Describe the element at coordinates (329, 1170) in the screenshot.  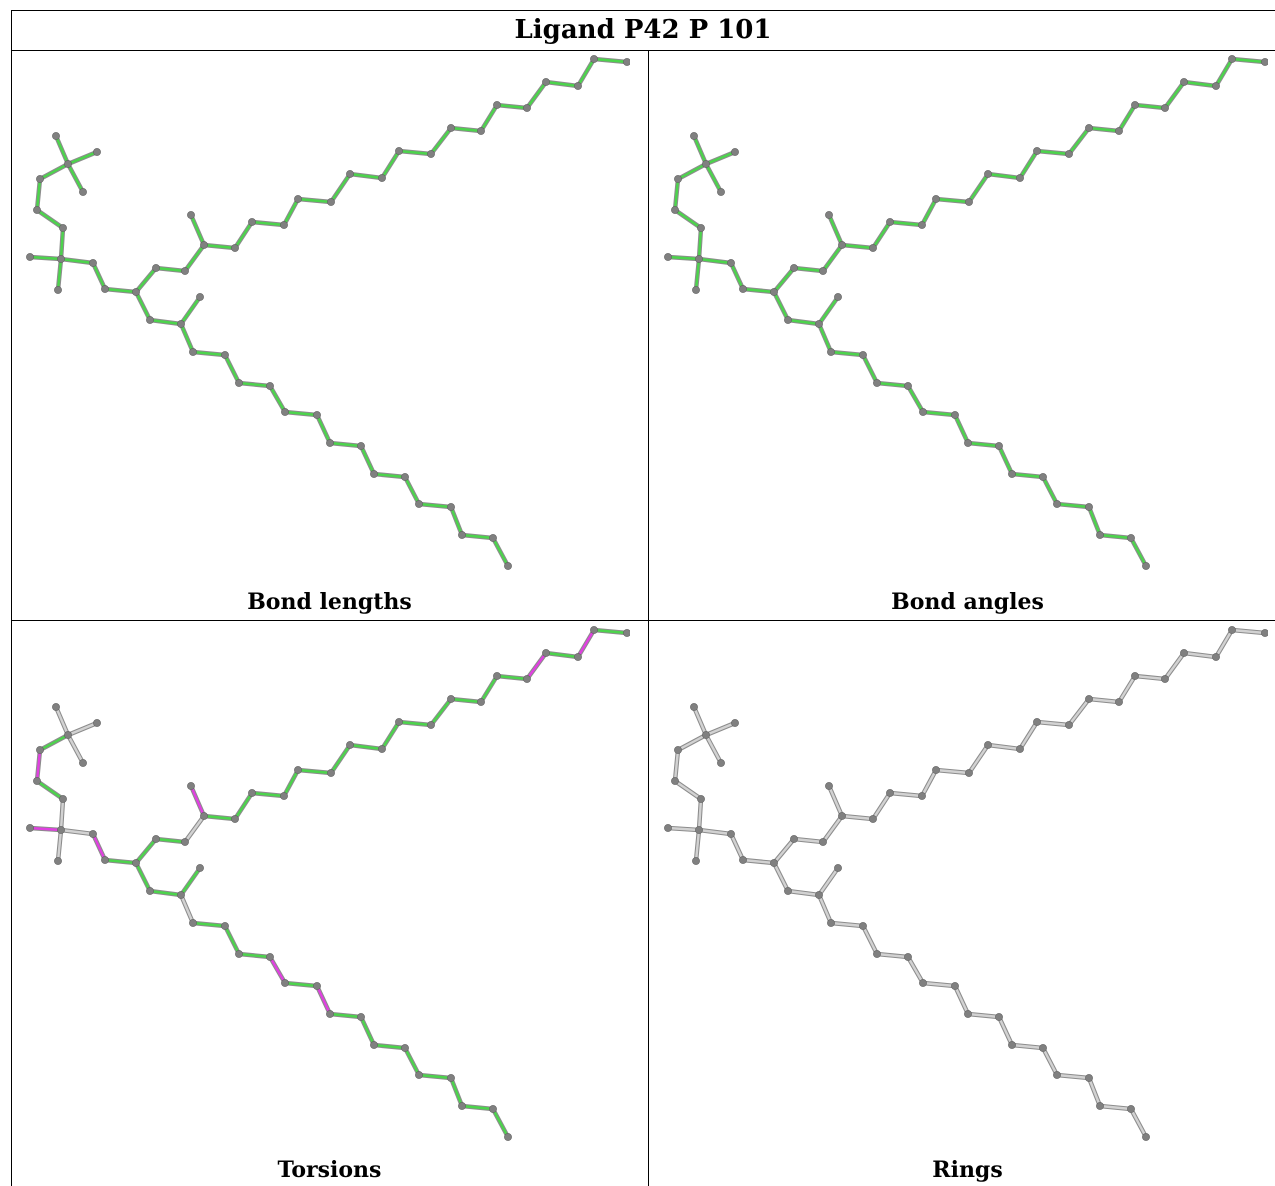
I see `torsions-caption: Torsions` at that location.